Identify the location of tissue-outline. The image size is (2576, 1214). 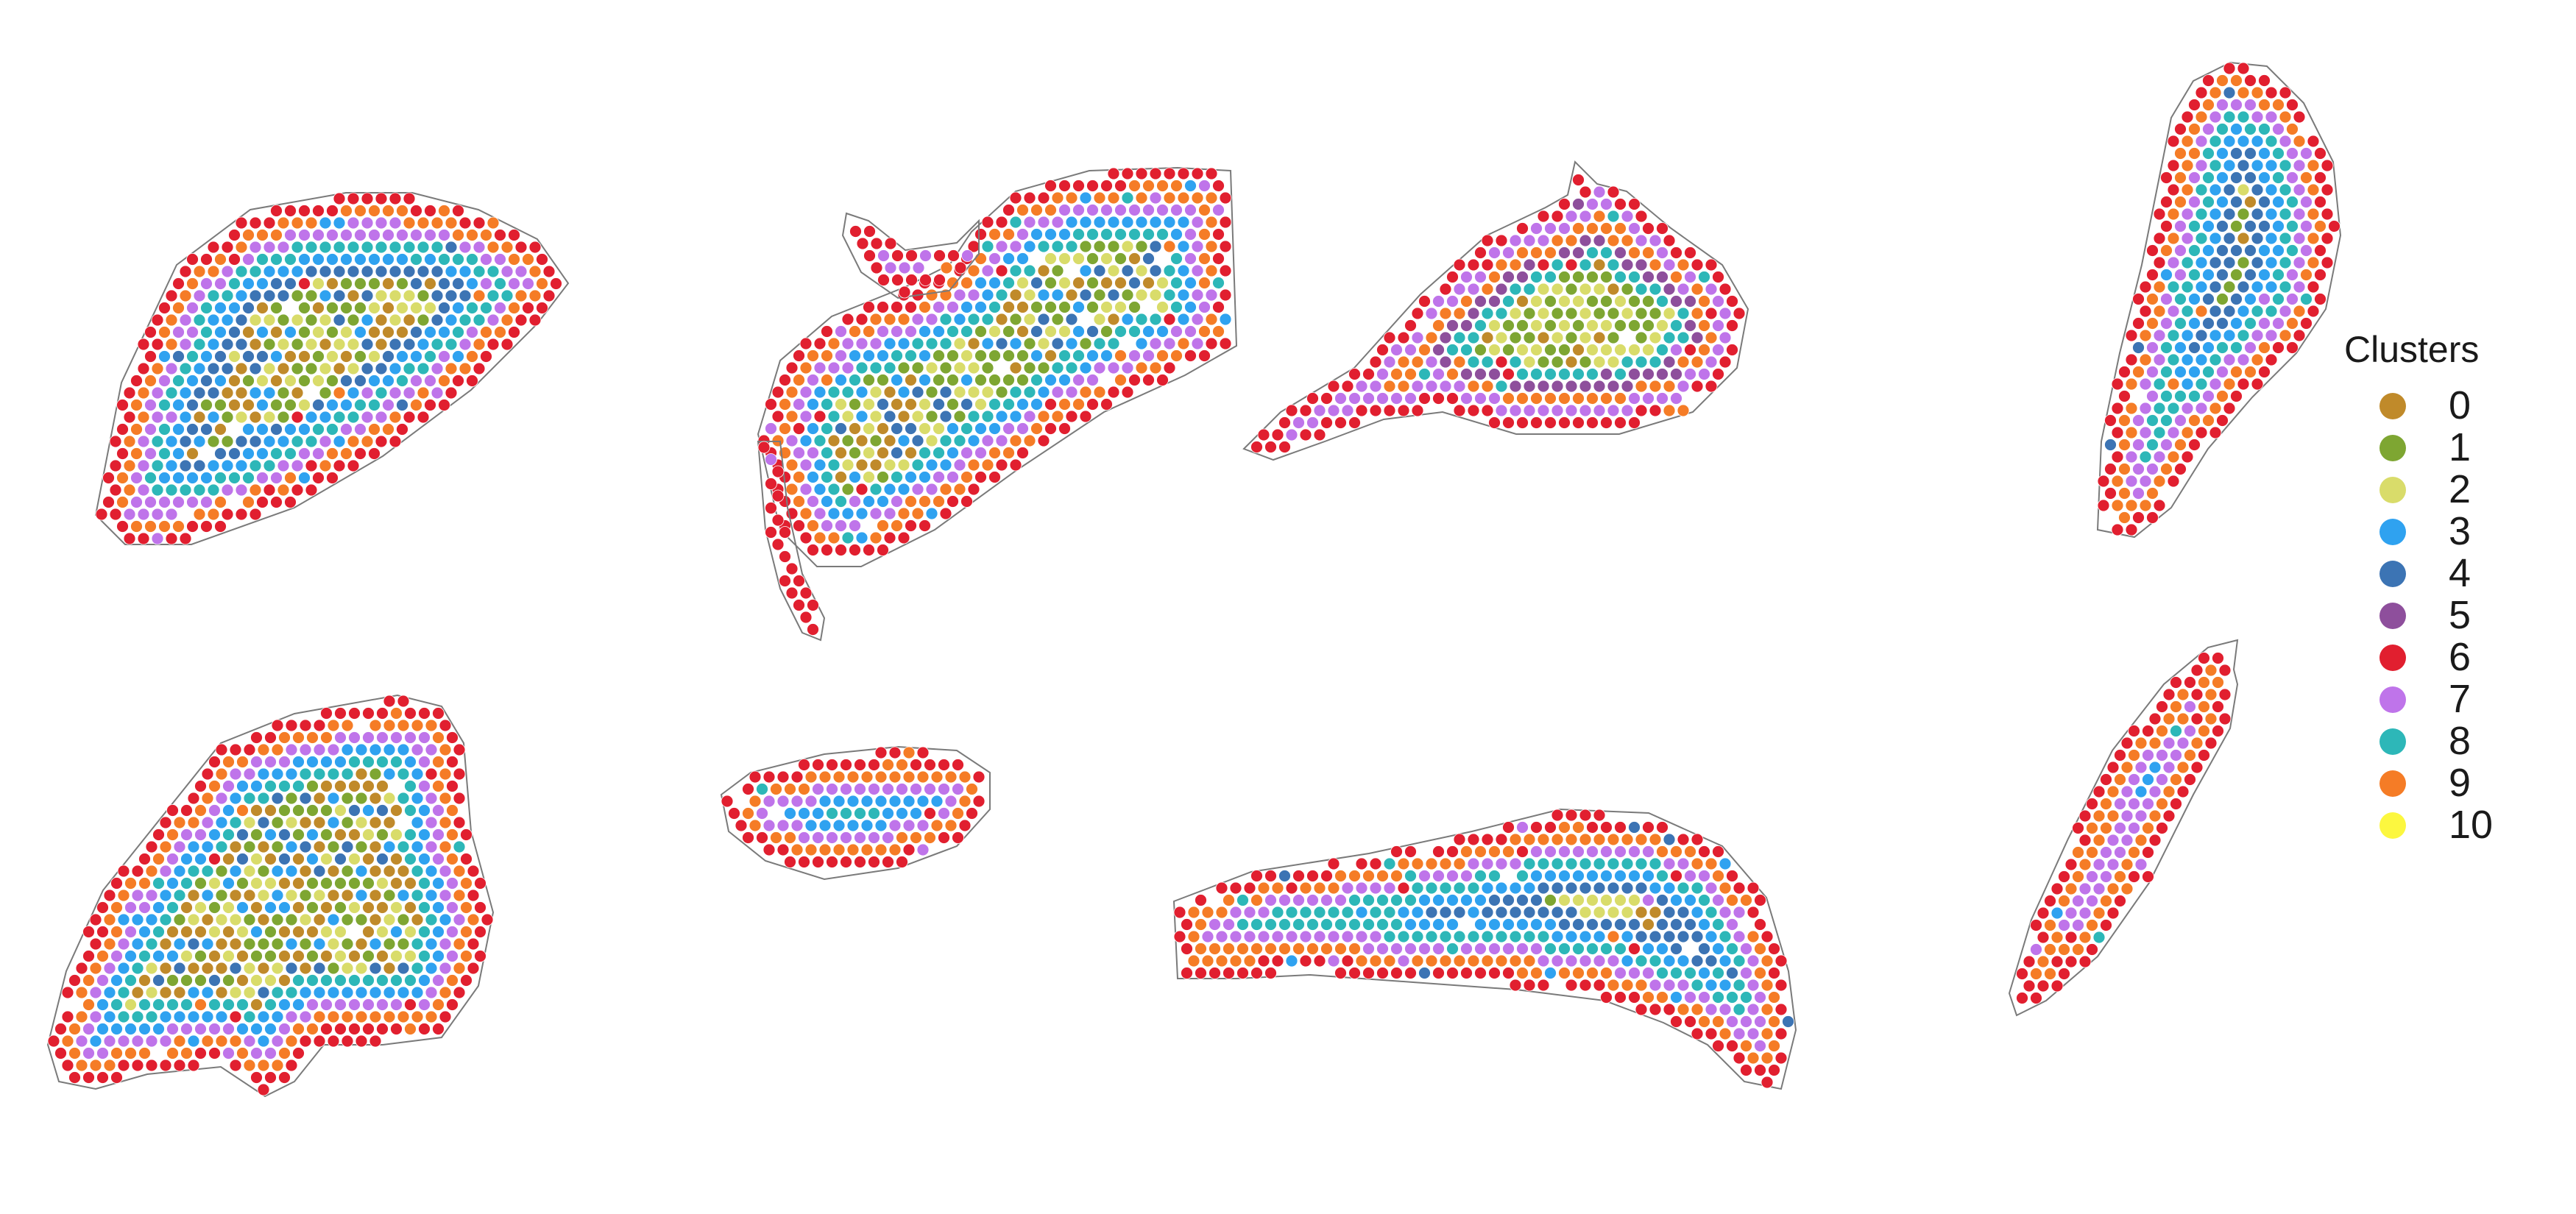
(270, 896).